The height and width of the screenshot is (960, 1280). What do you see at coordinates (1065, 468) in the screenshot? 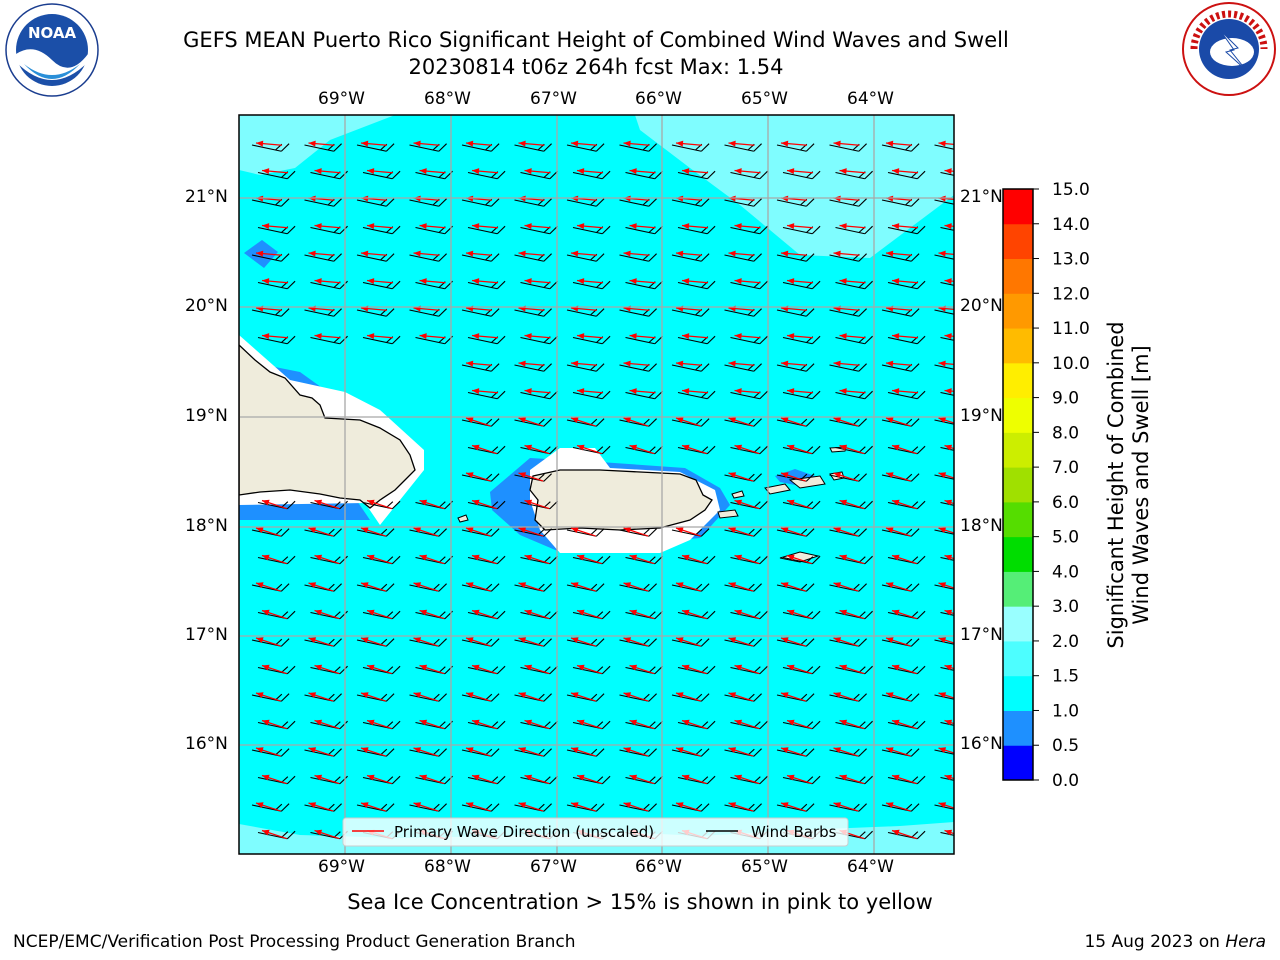
I see `colorbar-tick-label: 7.0` at bounding box center [1065, 468].